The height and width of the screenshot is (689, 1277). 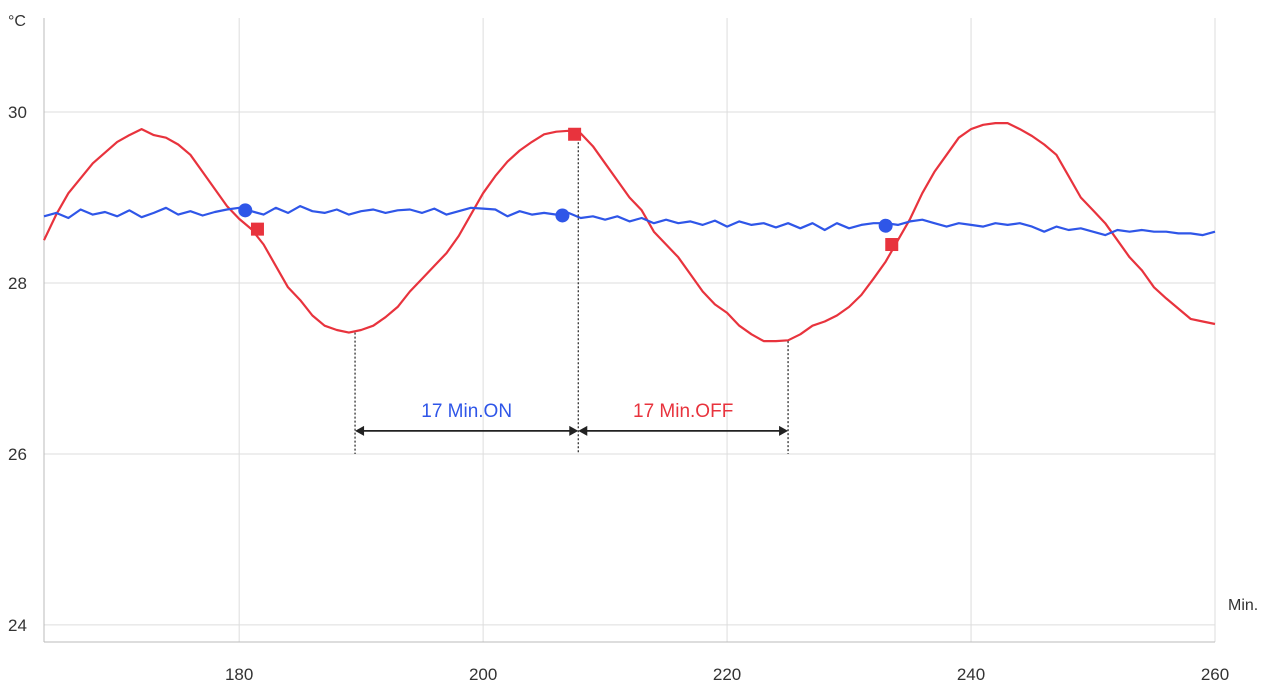 I want to click on y-tick-label: 24, so click(x=17, y=625).